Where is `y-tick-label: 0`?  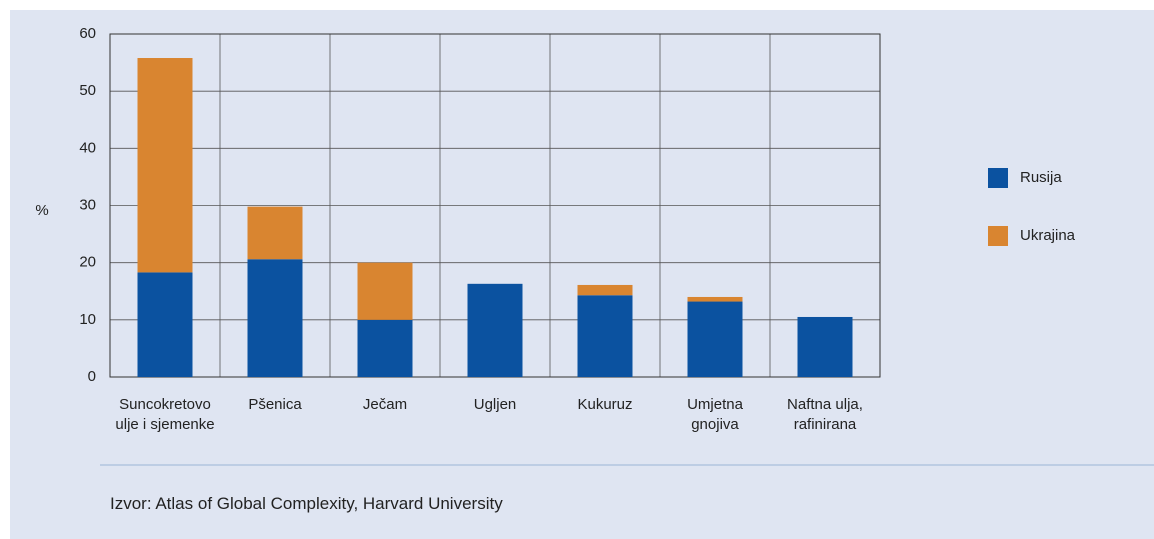 y-tick-label: 0 is located at coordinates (92, 376).